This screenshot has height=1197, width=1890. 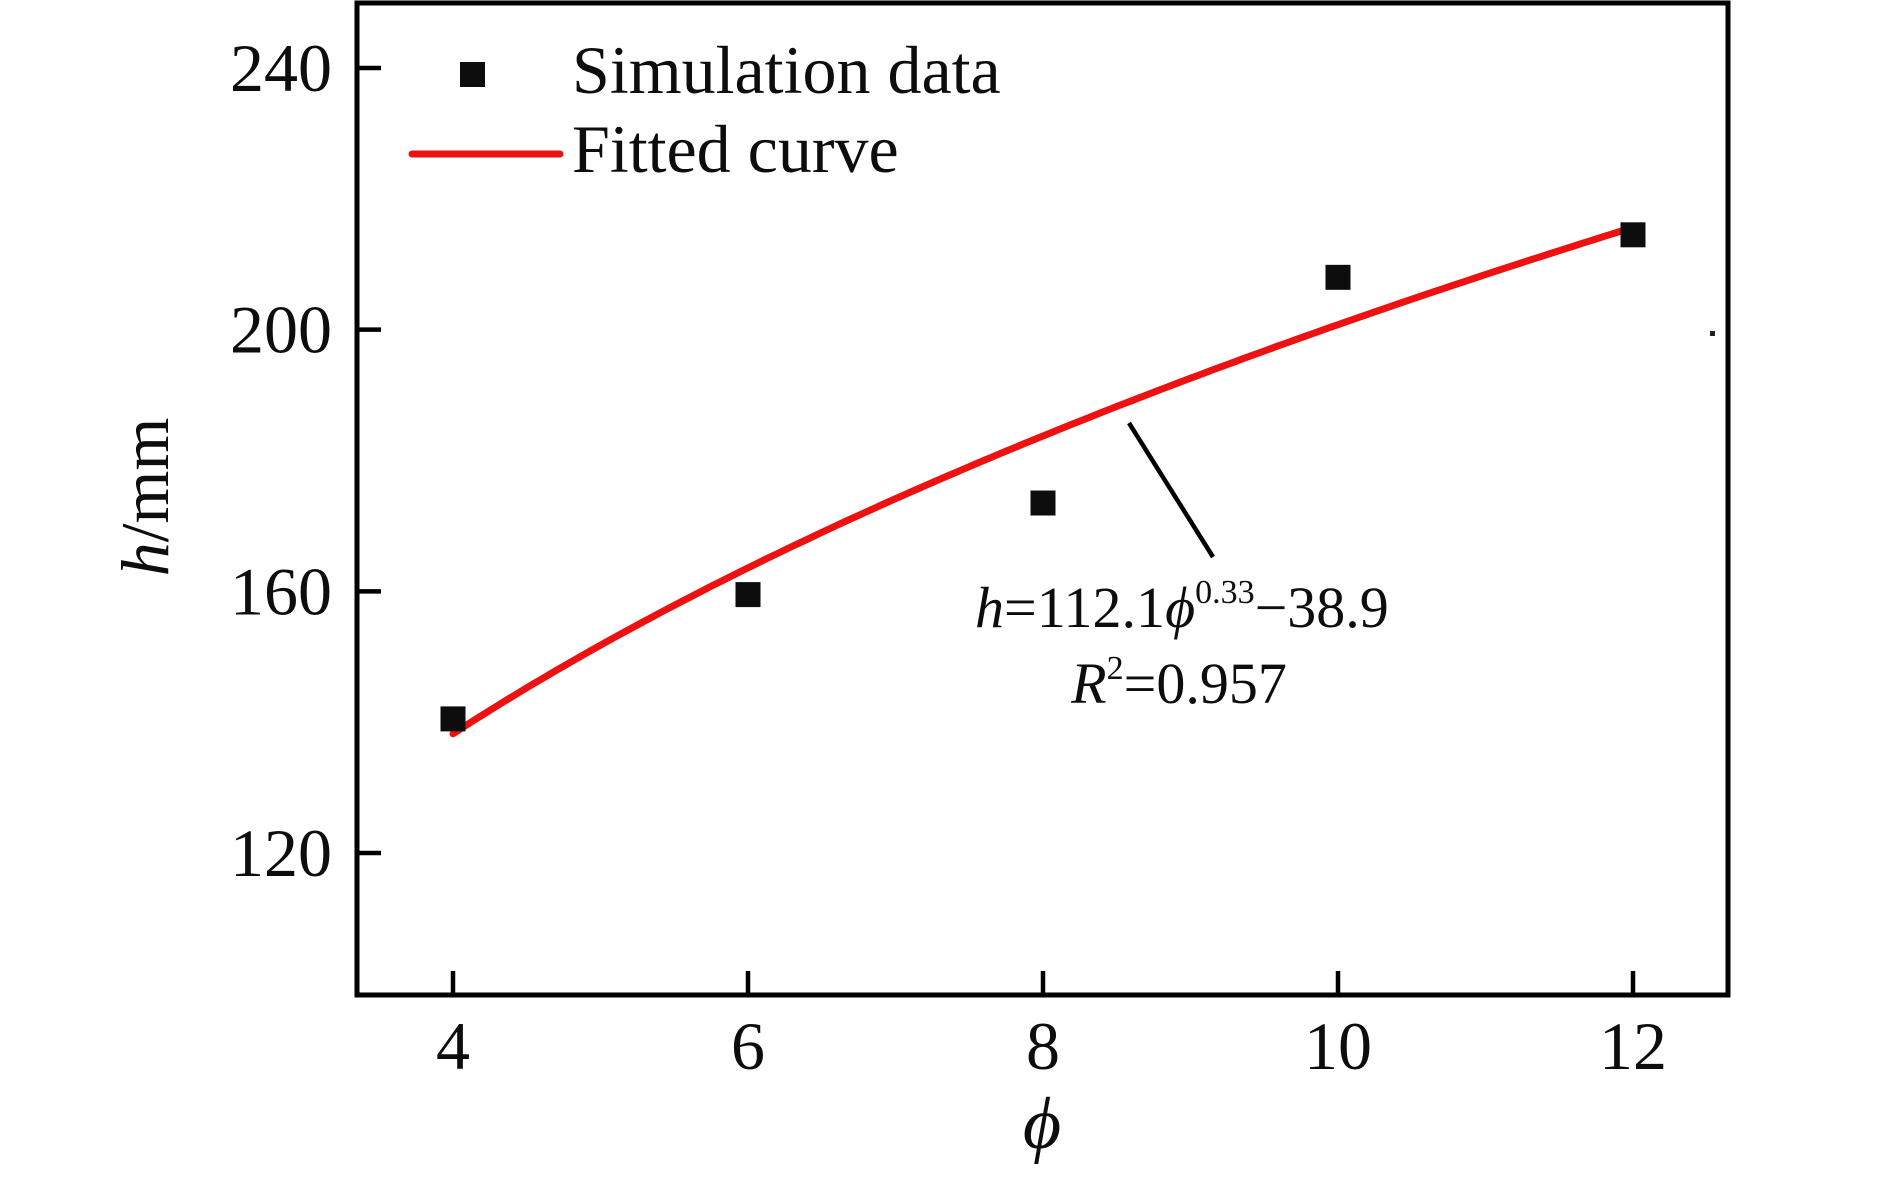 What do you see at coordinates (989, 607) in the screenshot?
I see `equation-variable: h` at bounding box center [989, 607].